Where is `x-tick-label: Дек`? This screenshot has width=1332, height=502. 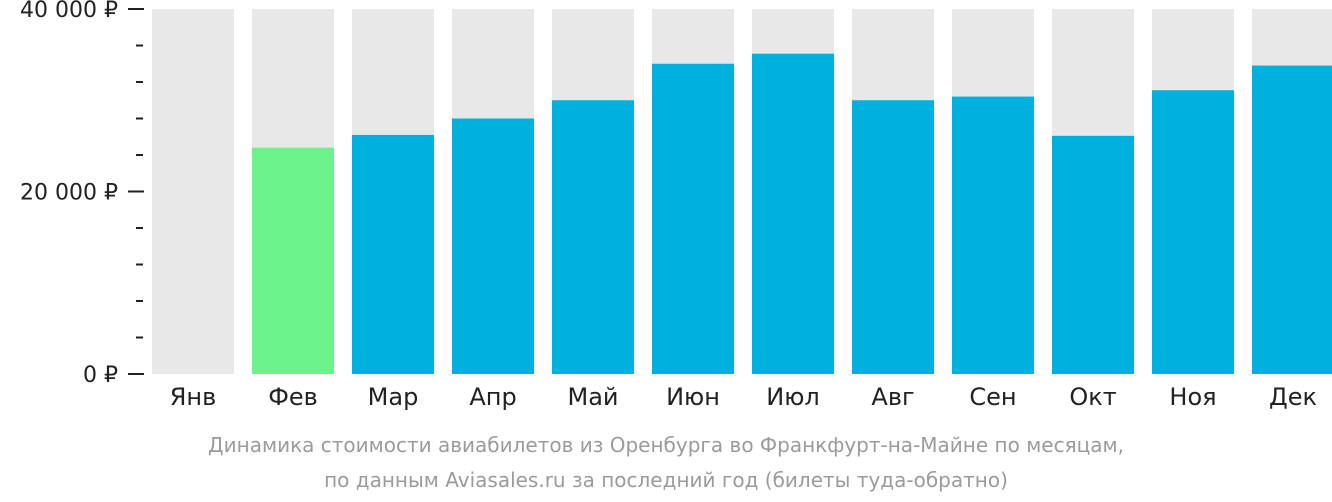
x-tick-label: Дек is located at coordinates (1293, 397).